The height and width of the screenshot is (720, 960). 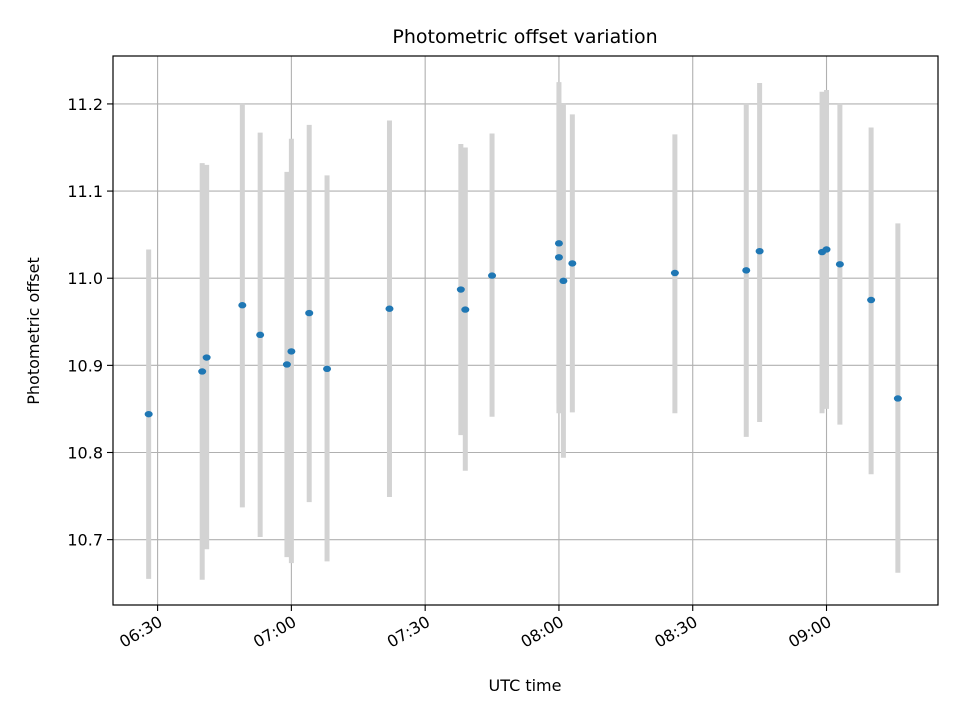 What do you see at coordinates (85, 540) in the screenshot?
I see `y-tick-label: 10.7` at bounding box center [85, 540].